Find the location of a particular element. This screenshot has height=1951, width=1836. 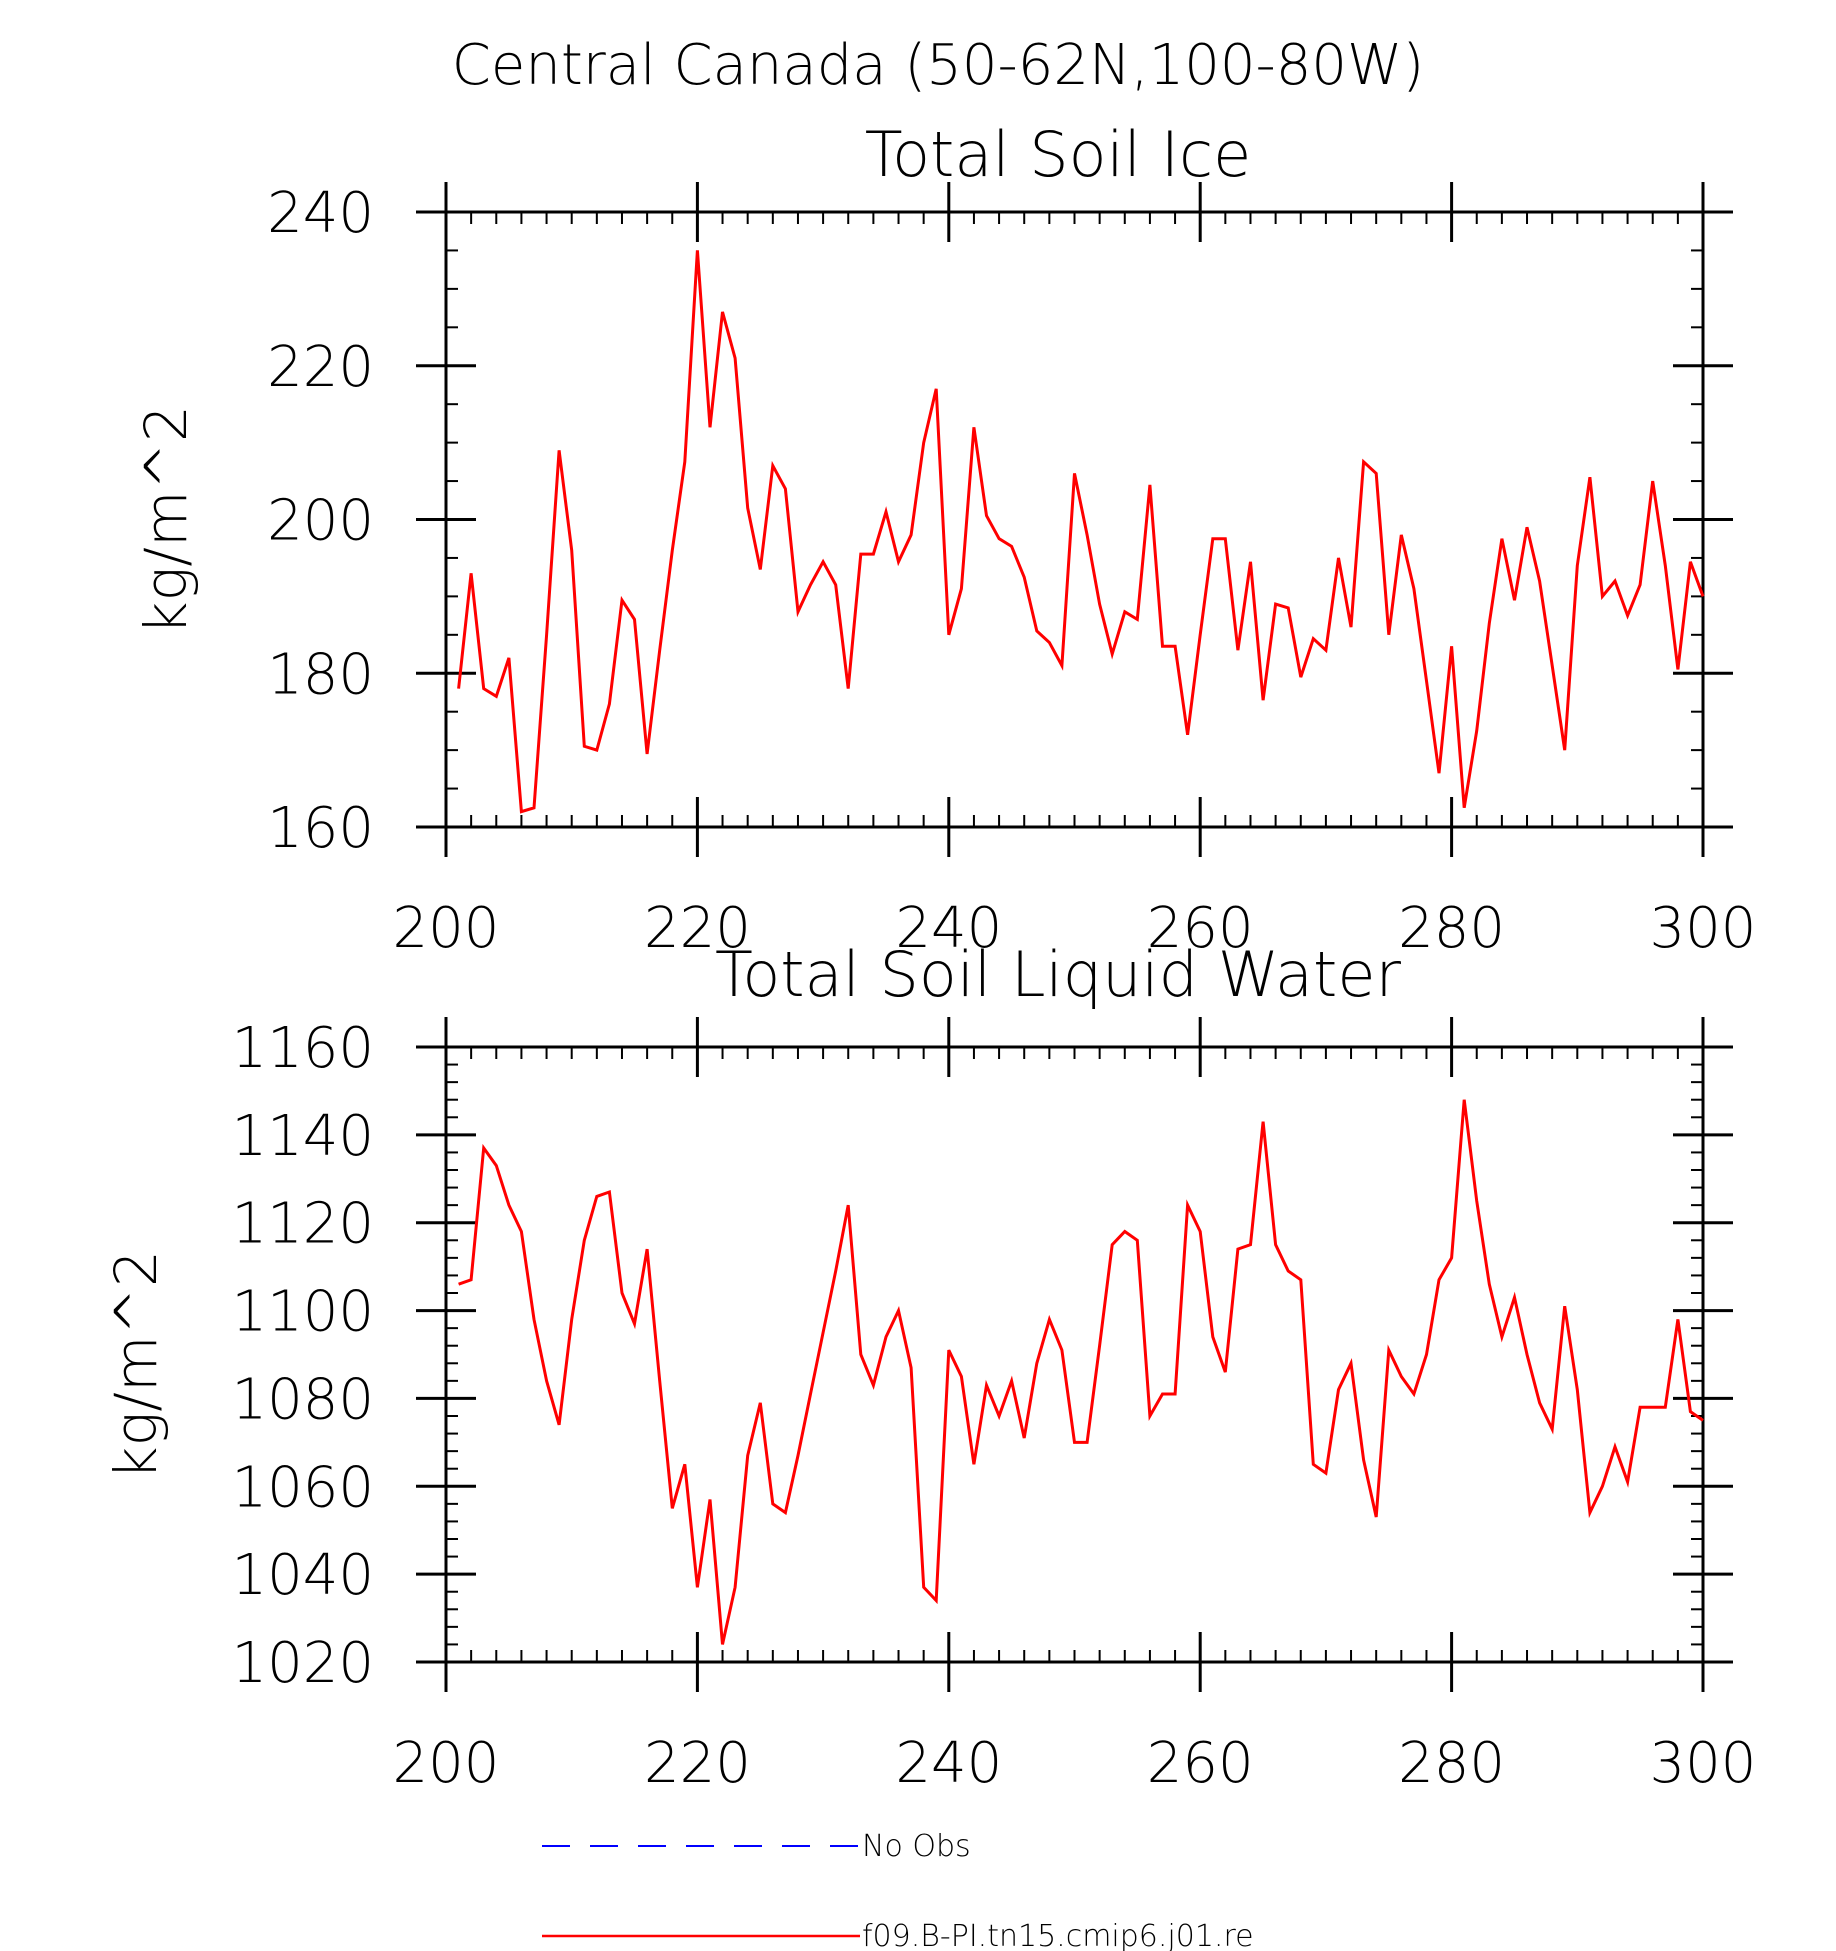

y-tick-label: 1120 is located at coordinates (302, 1224).